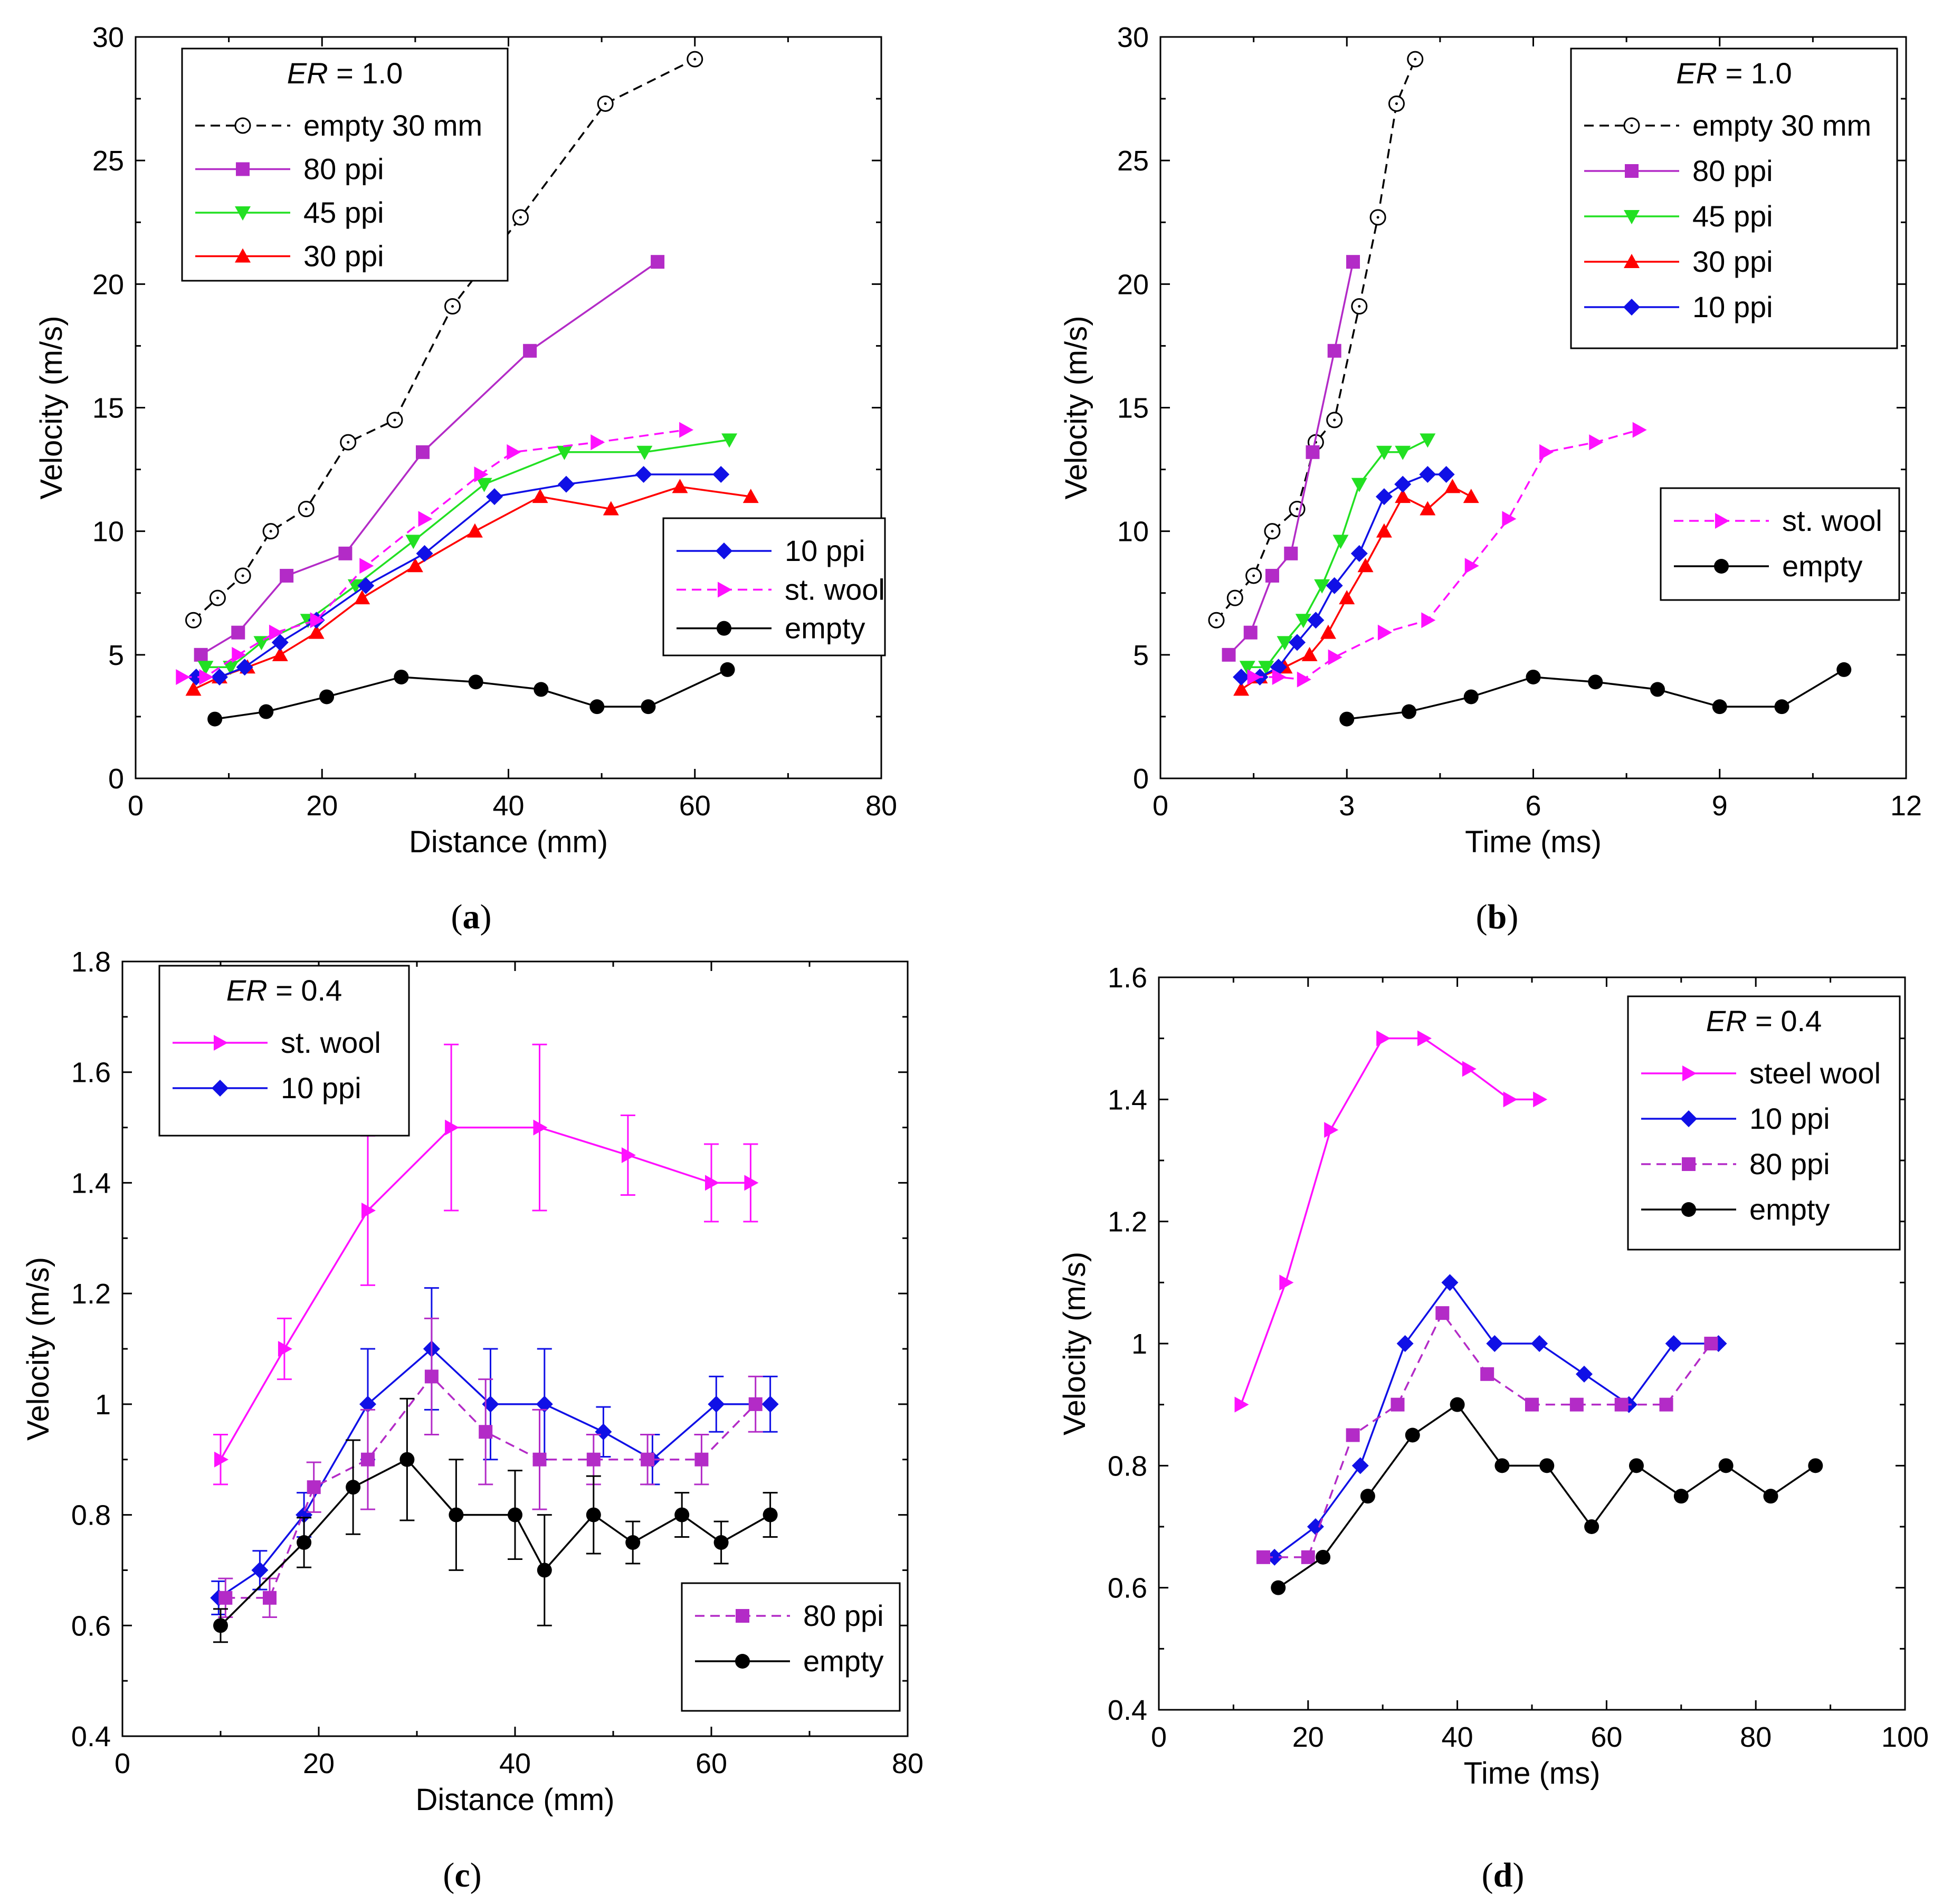 The height and width of the screenshot is (1904, 1952). I want to click on legend-label: empty 30 mm, so click(392, 125).